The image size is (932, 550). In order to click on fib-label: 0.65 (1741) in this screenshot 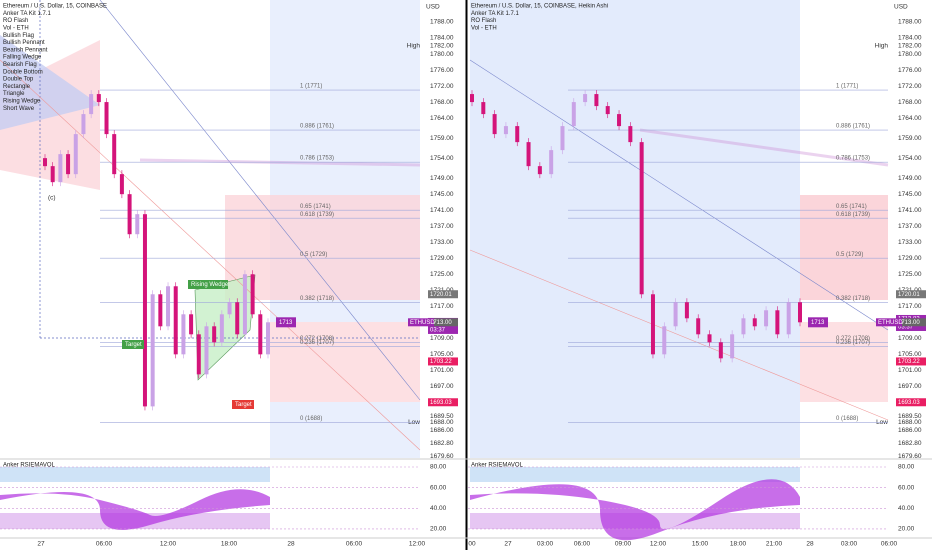, I will do `click(851, 207)`.